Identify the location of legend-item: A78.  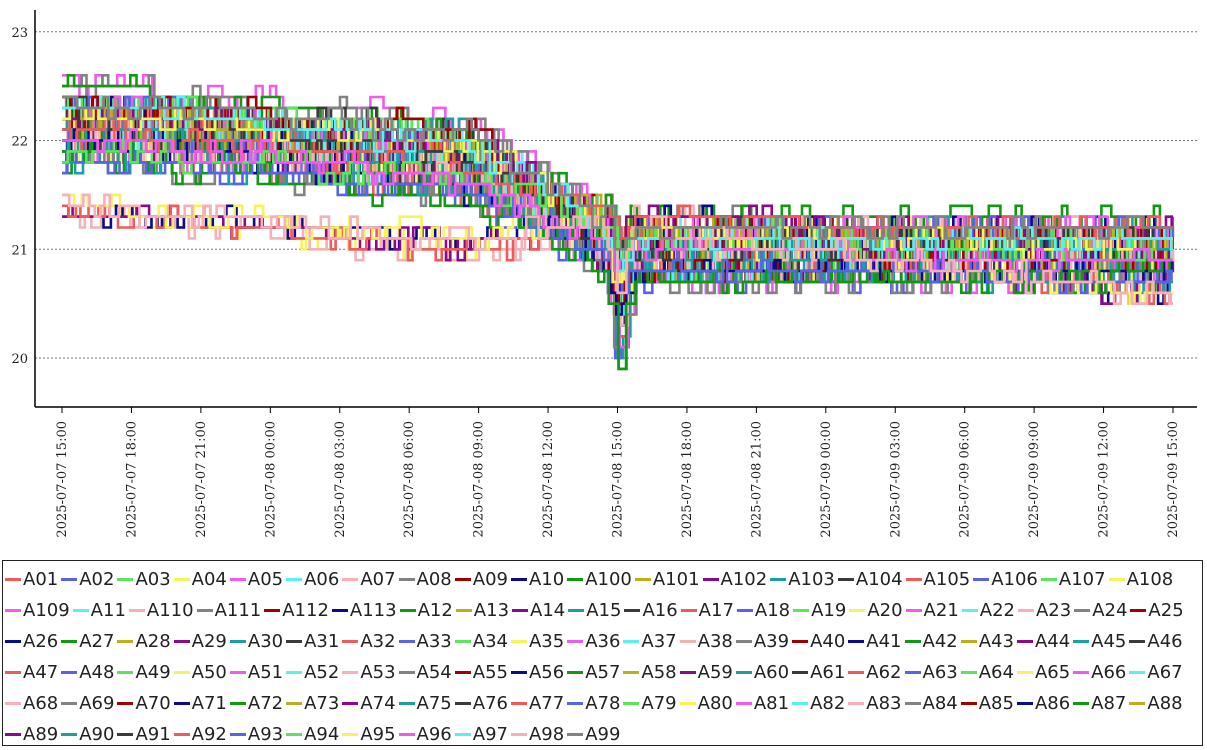
(593, 703).